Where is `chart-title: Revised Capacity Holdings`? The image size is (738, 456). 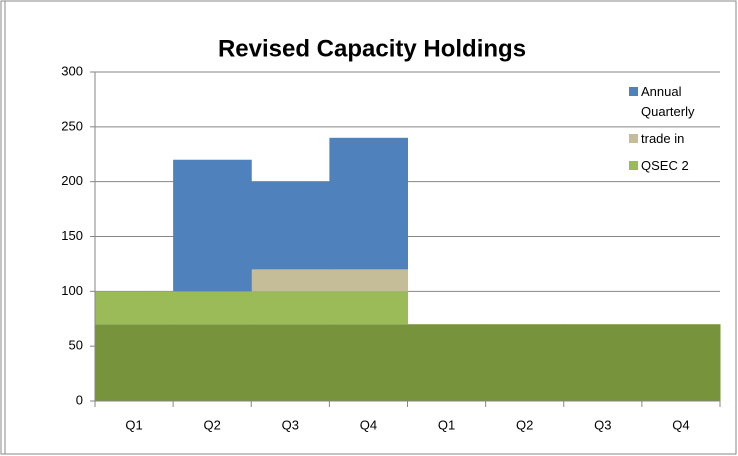
chart-title: Revised Capacity Holdings is located at coordinates (372, 48).